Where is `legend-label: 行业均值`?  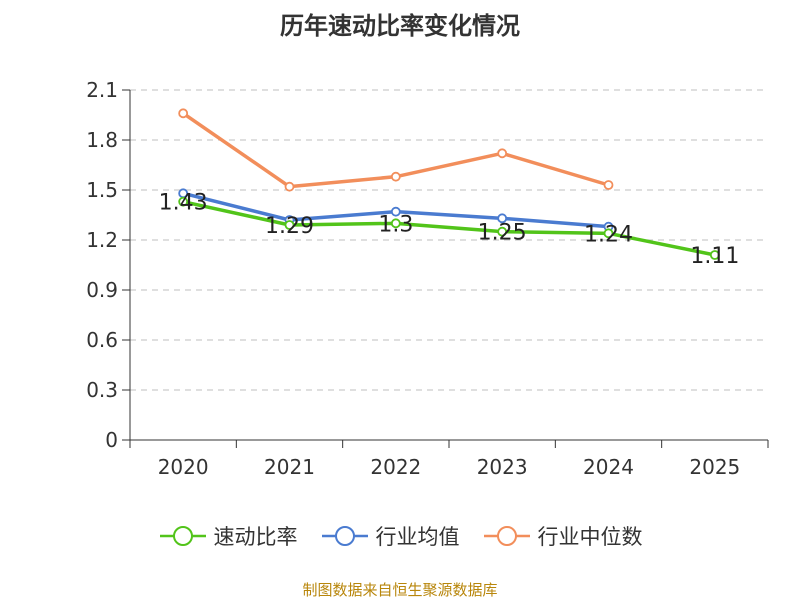 legend-label: 行业均值 is located at coordinates (417, 537).